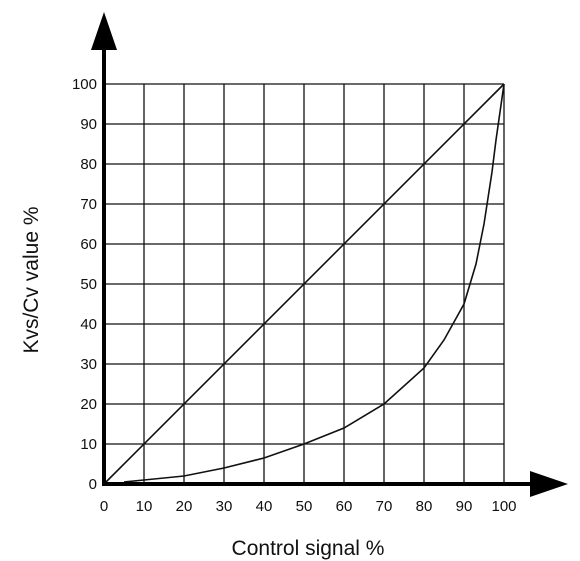  What do you see at coordinates (88, 244) in the screenshot?
I see `y-tick-label: 60` at bounding box center [88, 244].